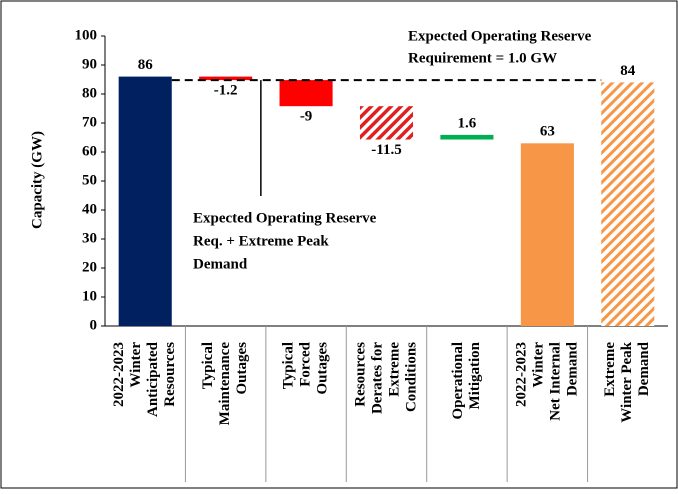 The width and height of the screenshot is (678, 494). Describe the element at coordinates (94, 325) in the screenshot. I see `y-tick-label: 0` at that location.